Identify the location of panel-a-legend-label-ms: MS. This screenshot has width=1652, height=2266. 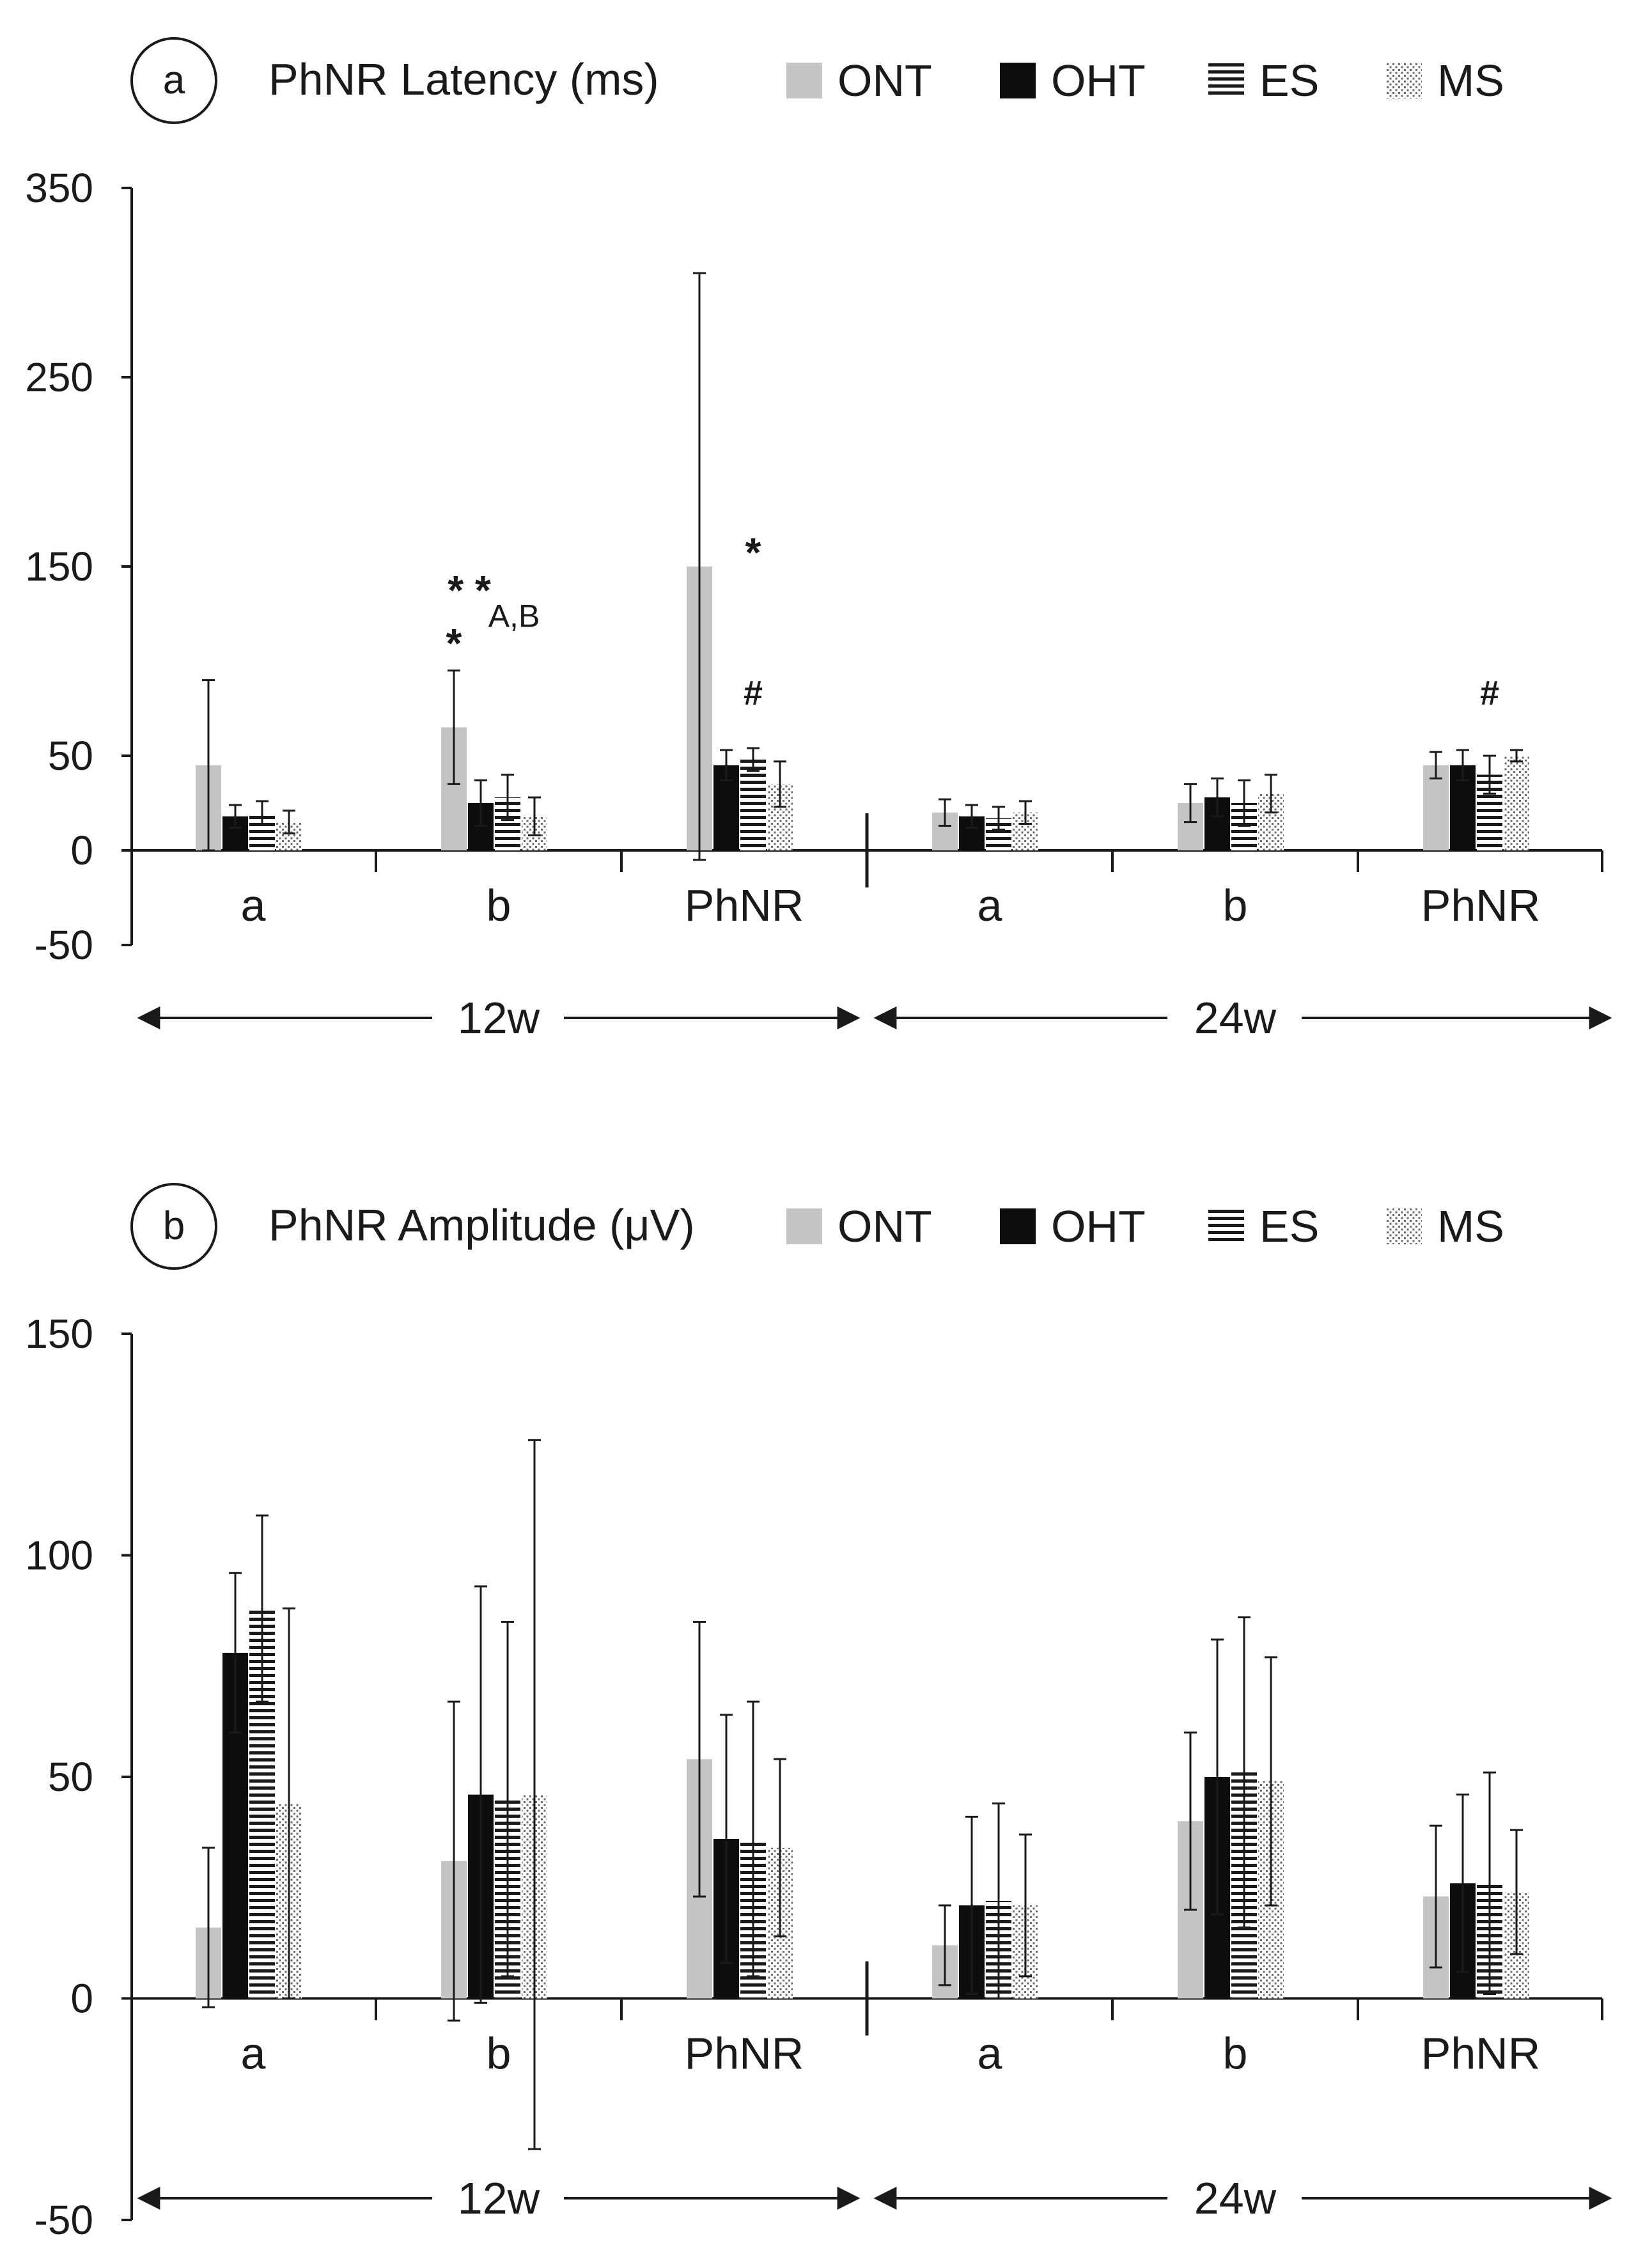
(1470, 80).